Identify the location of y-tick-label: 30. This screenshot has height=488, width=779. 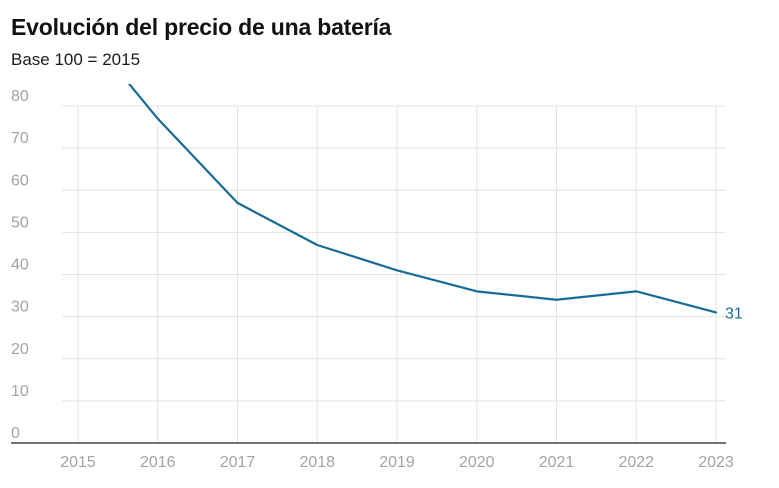
(20, 307).